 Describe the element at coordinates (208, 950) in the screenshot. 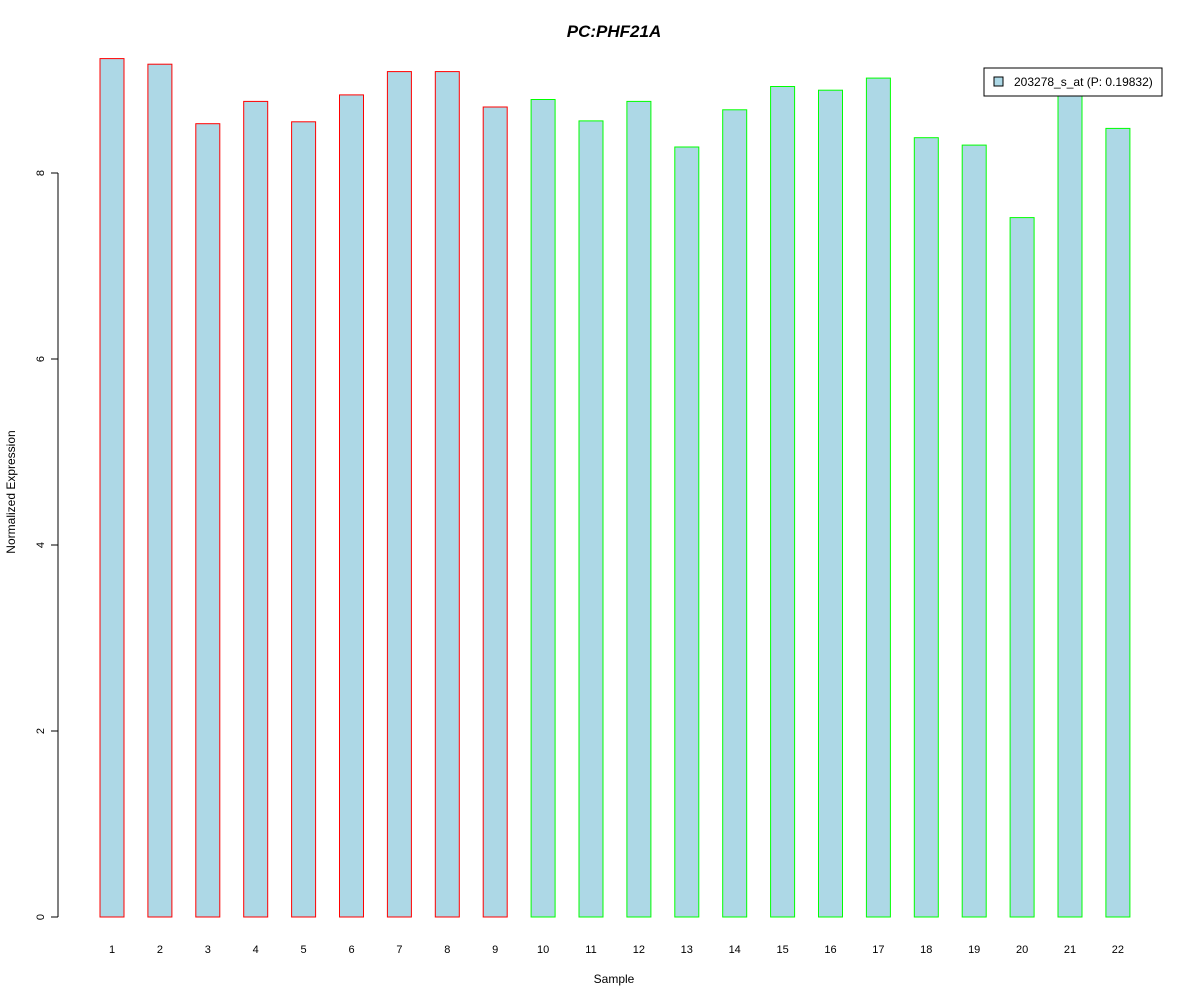

I see `x-tick-label: 3` at that location.